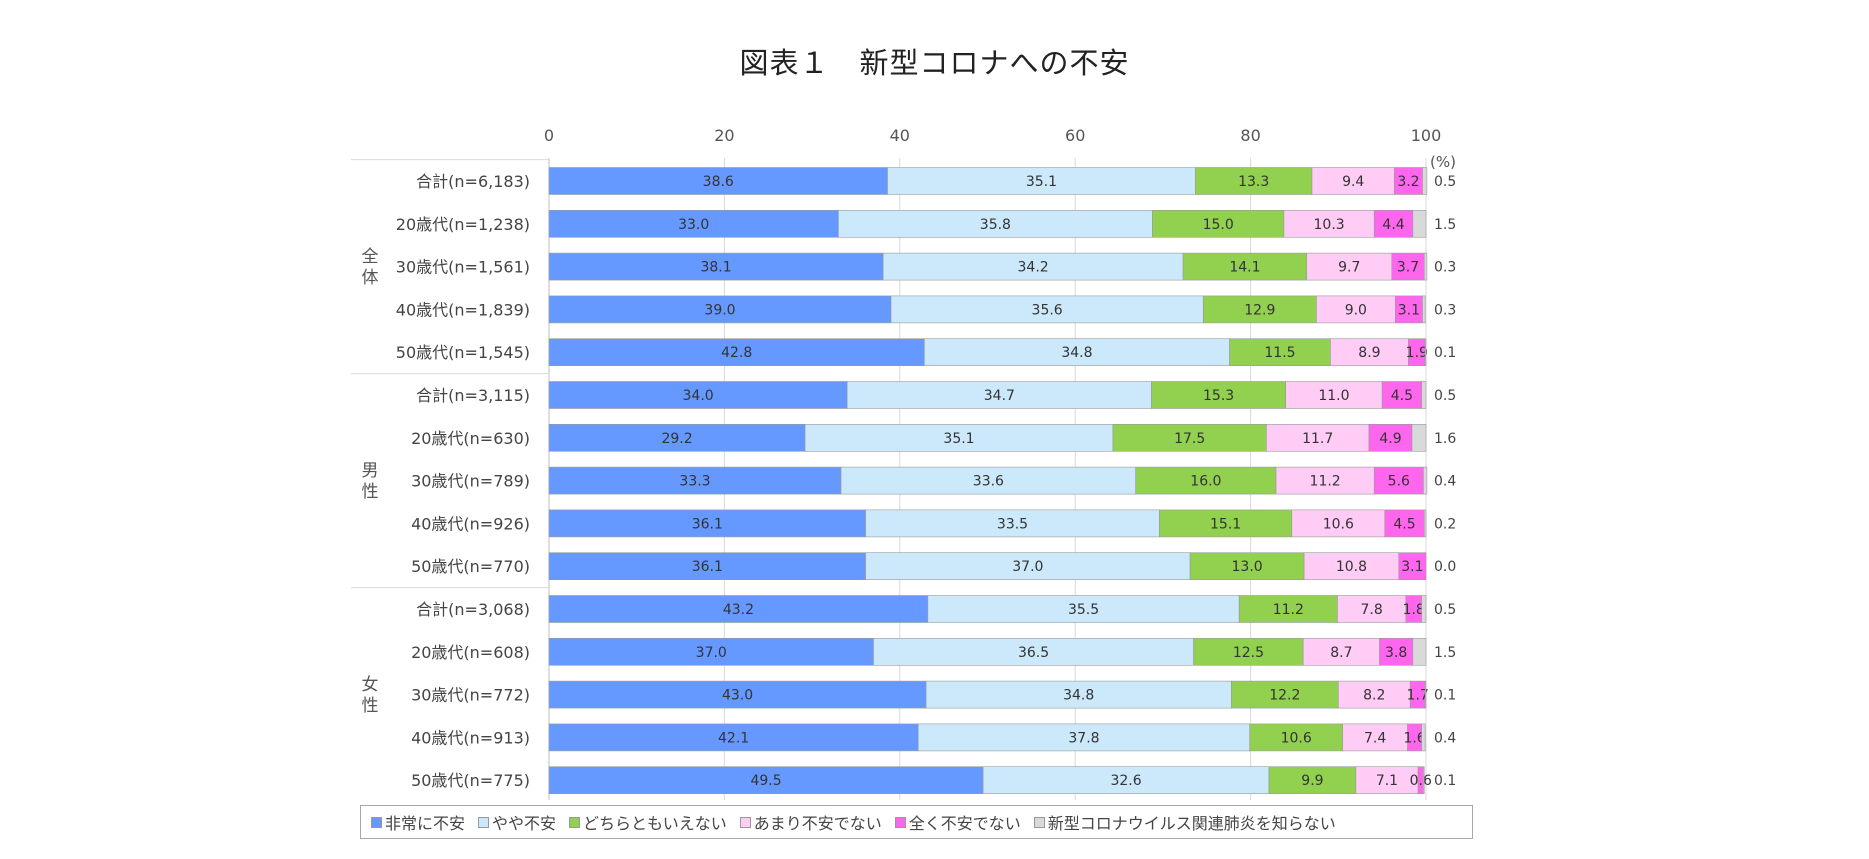 Image resolution: width=1869 pixels, height=859 pixels. Describe the element at coordinates (473, 395) in the screenshot. I see `row-label: 合計(n=3,115)` at that location.